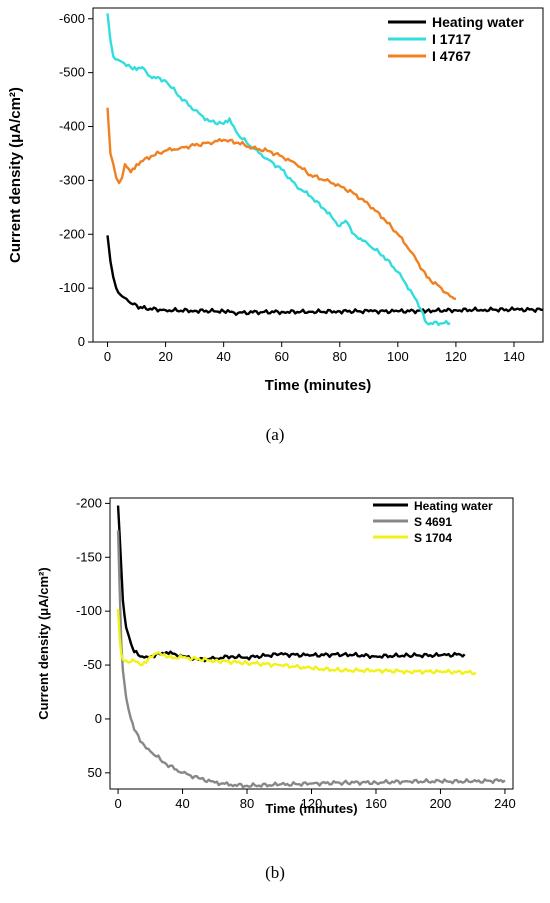  What do you see at coordinates (89, 556) in the screenshot?
I see `y-tick-label: -150` at bounding box center [89, 556].